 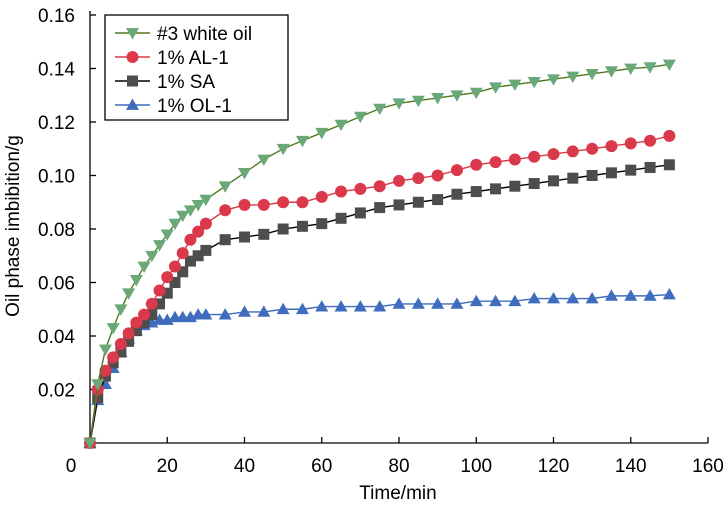 I want to click on legend-label: 1% SA, so click(x=186, y=82).